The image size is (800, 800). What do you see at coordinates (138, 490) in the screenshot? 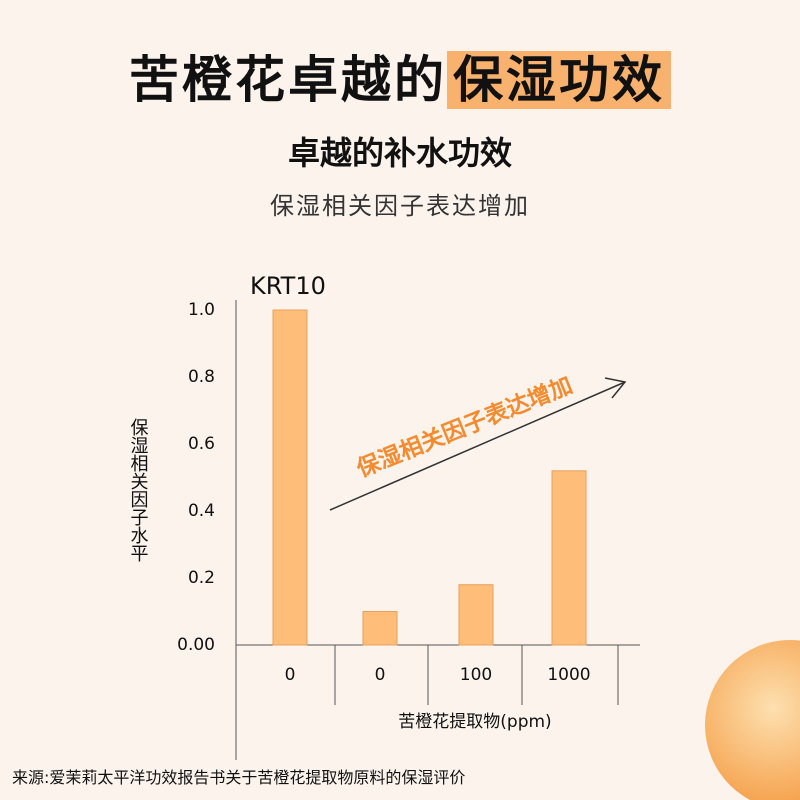
I see `y-axis-label: 保湿相关因子水平` at bounding box center [138, 490].